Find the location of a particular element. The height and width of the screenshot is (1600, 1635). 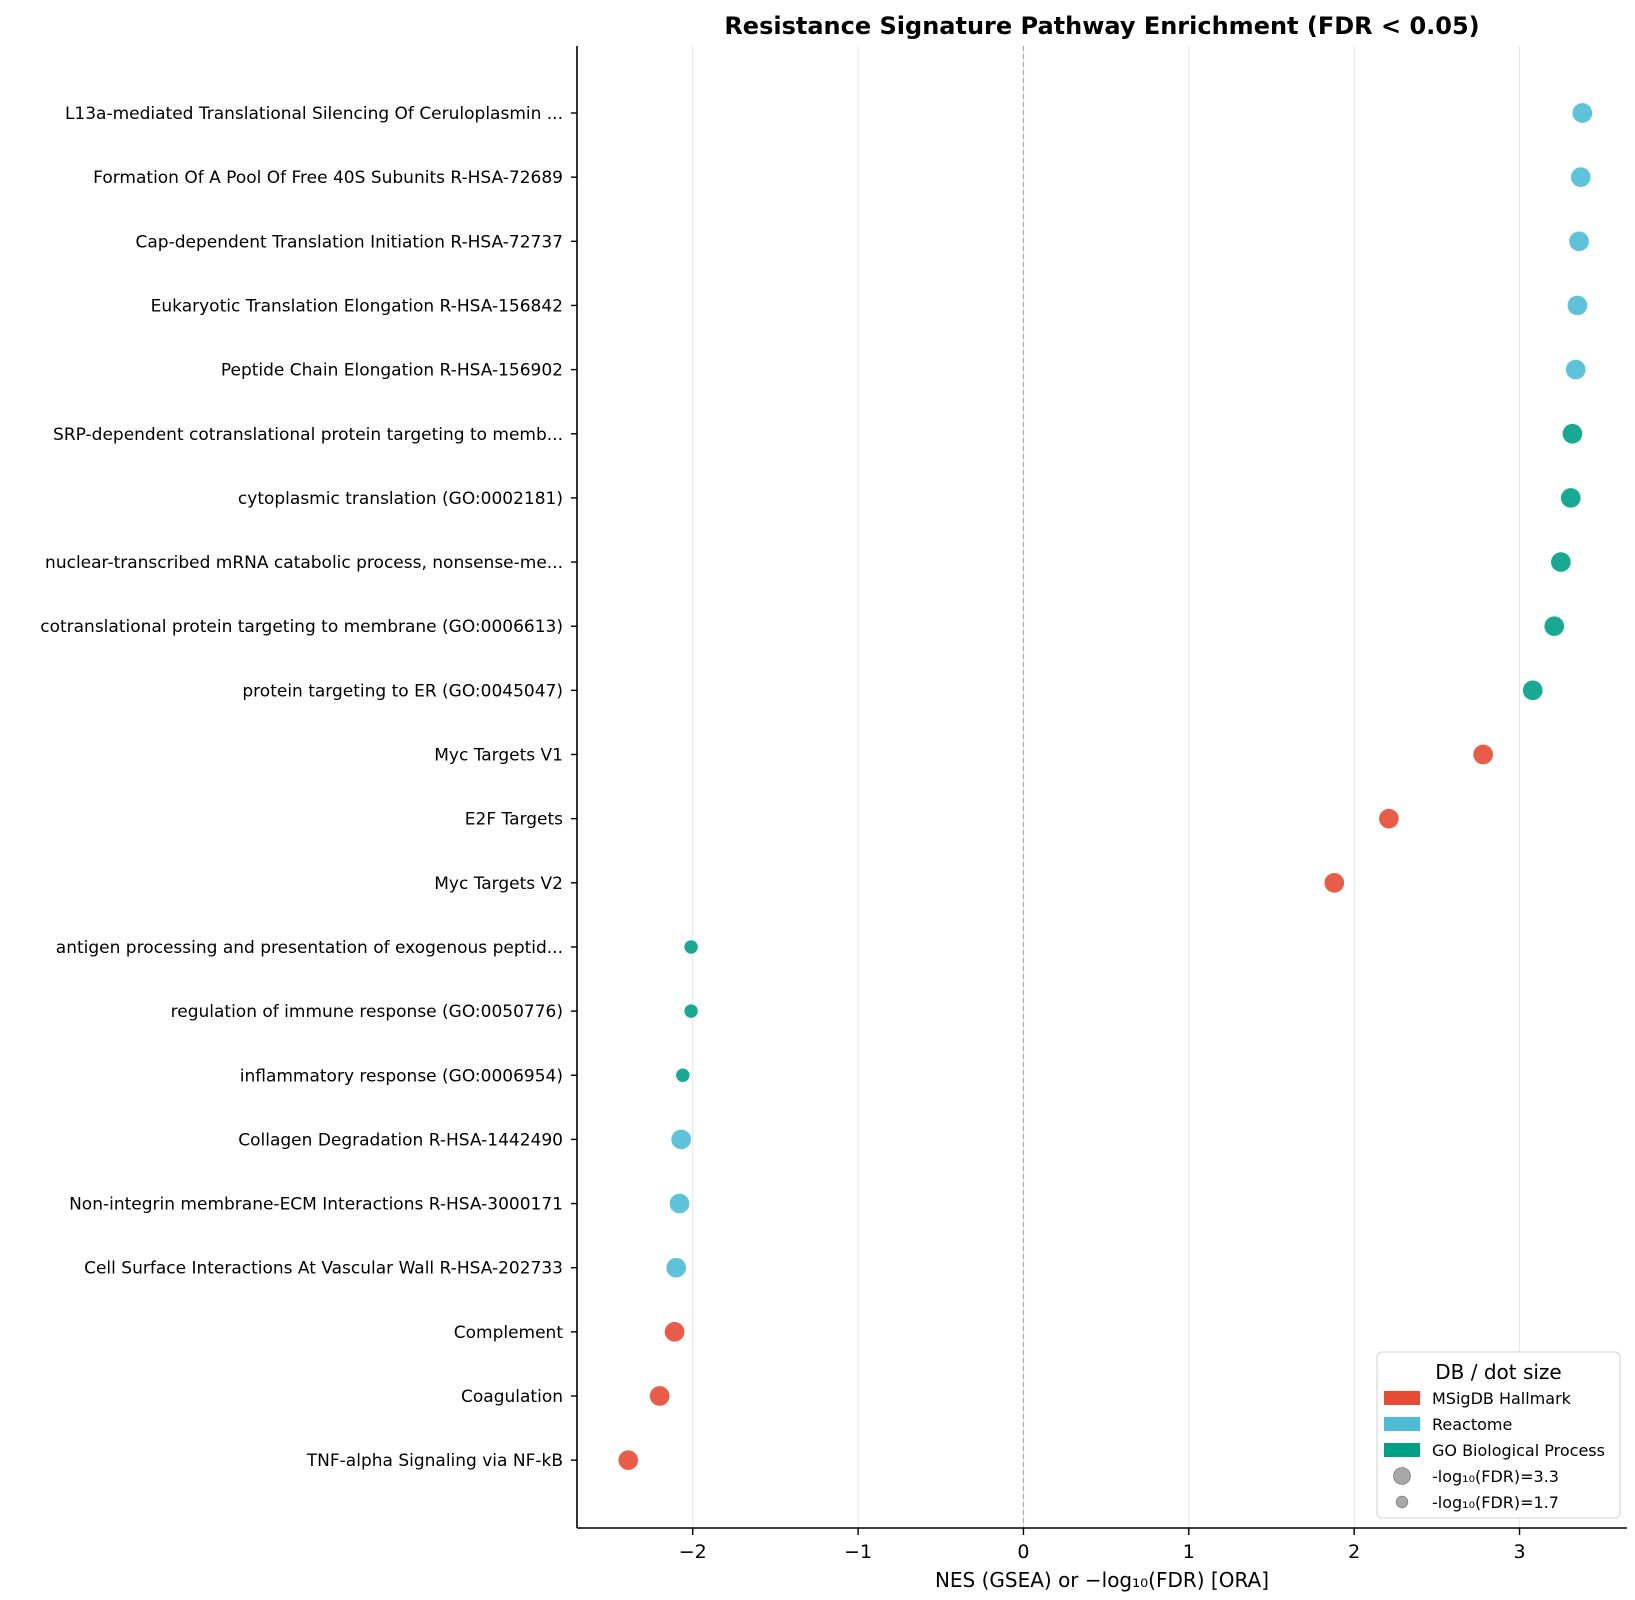

y-tick-label: Myc Targets V2 is located at coordinates (498, 884).